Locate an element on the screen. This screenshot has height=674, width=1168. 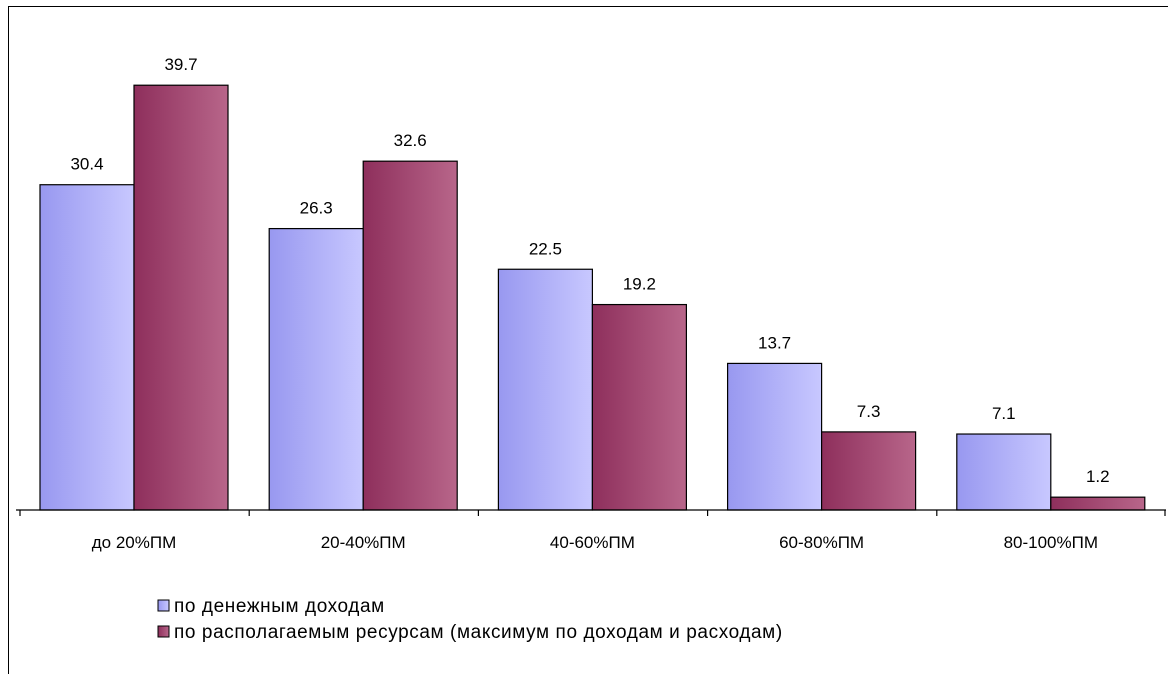
data-label-series-2-1: 39.7 is located at coordinates (180, 64).